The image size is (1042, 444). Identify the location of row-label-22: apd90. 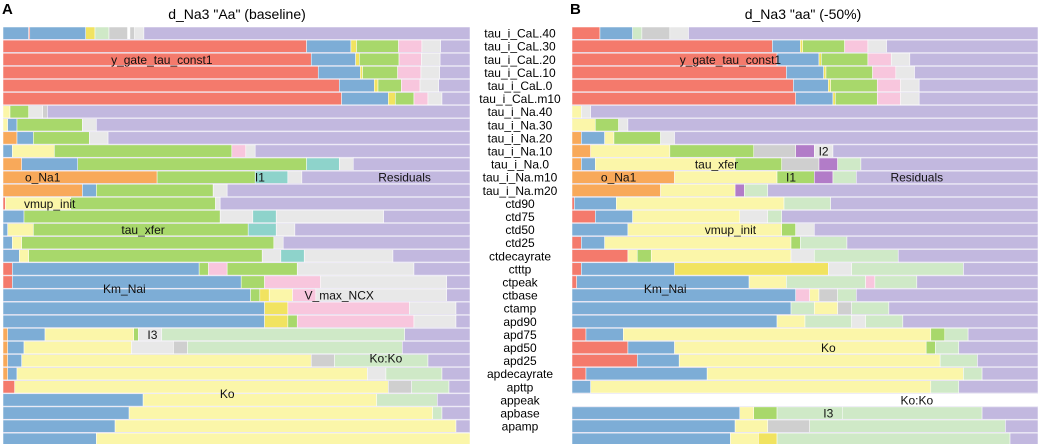
(520, 322).